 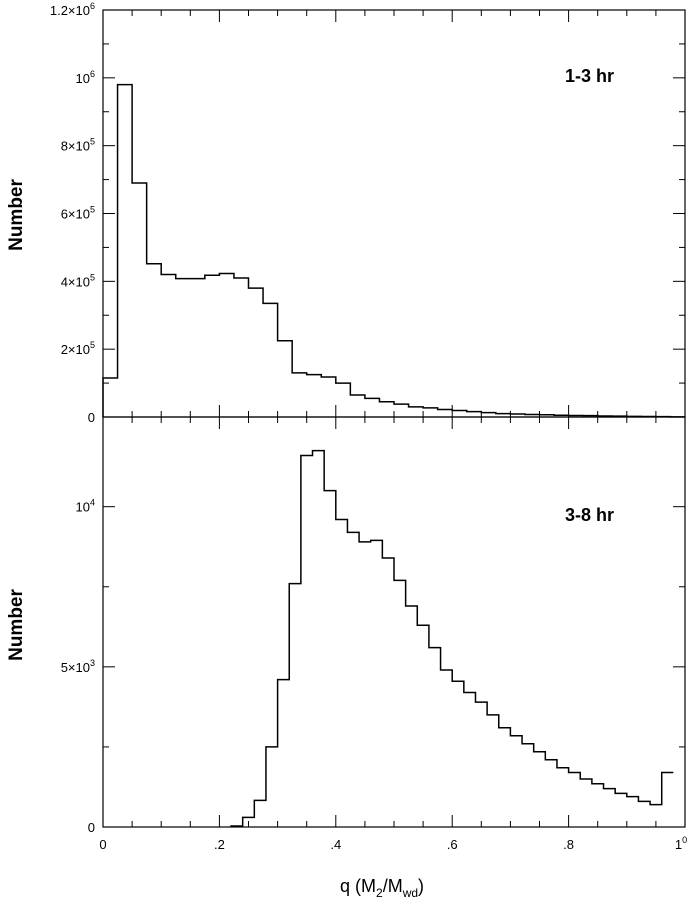 I want to click on bottom-y-tick-label: 0, so click(x=91, y=827).